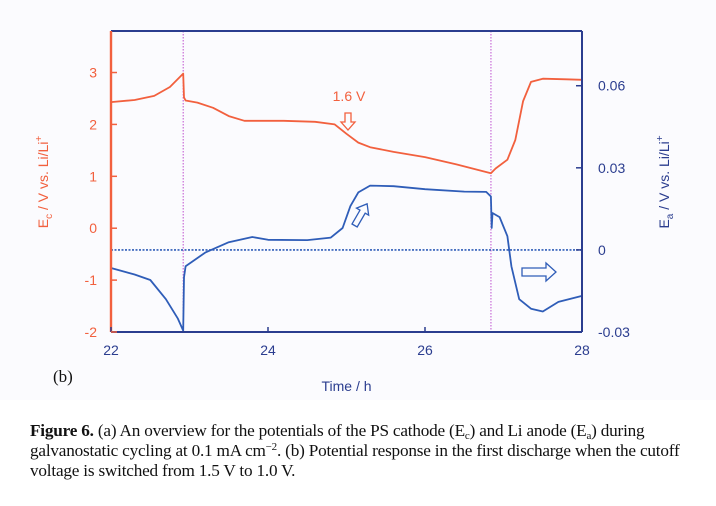 Image resolution: width=716 pixels, height=506 pixels. What do you see at coordinates (614, 332) in the screenshot?
I see `right-y-tick-label: -0.03` at bounding box center [614, 332].